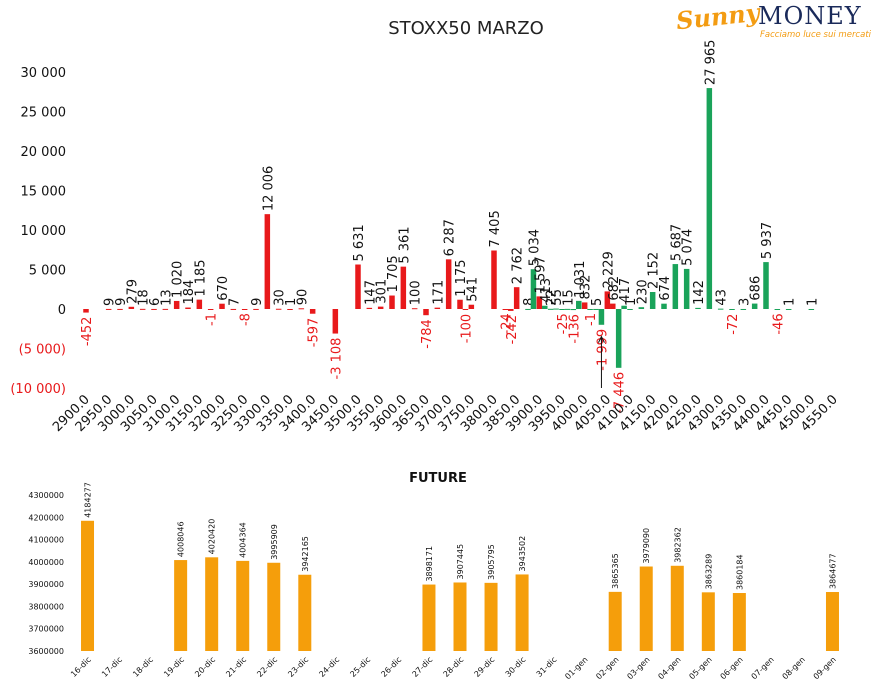  I want to click on future-value-label: 3905795, so click(491, 562).